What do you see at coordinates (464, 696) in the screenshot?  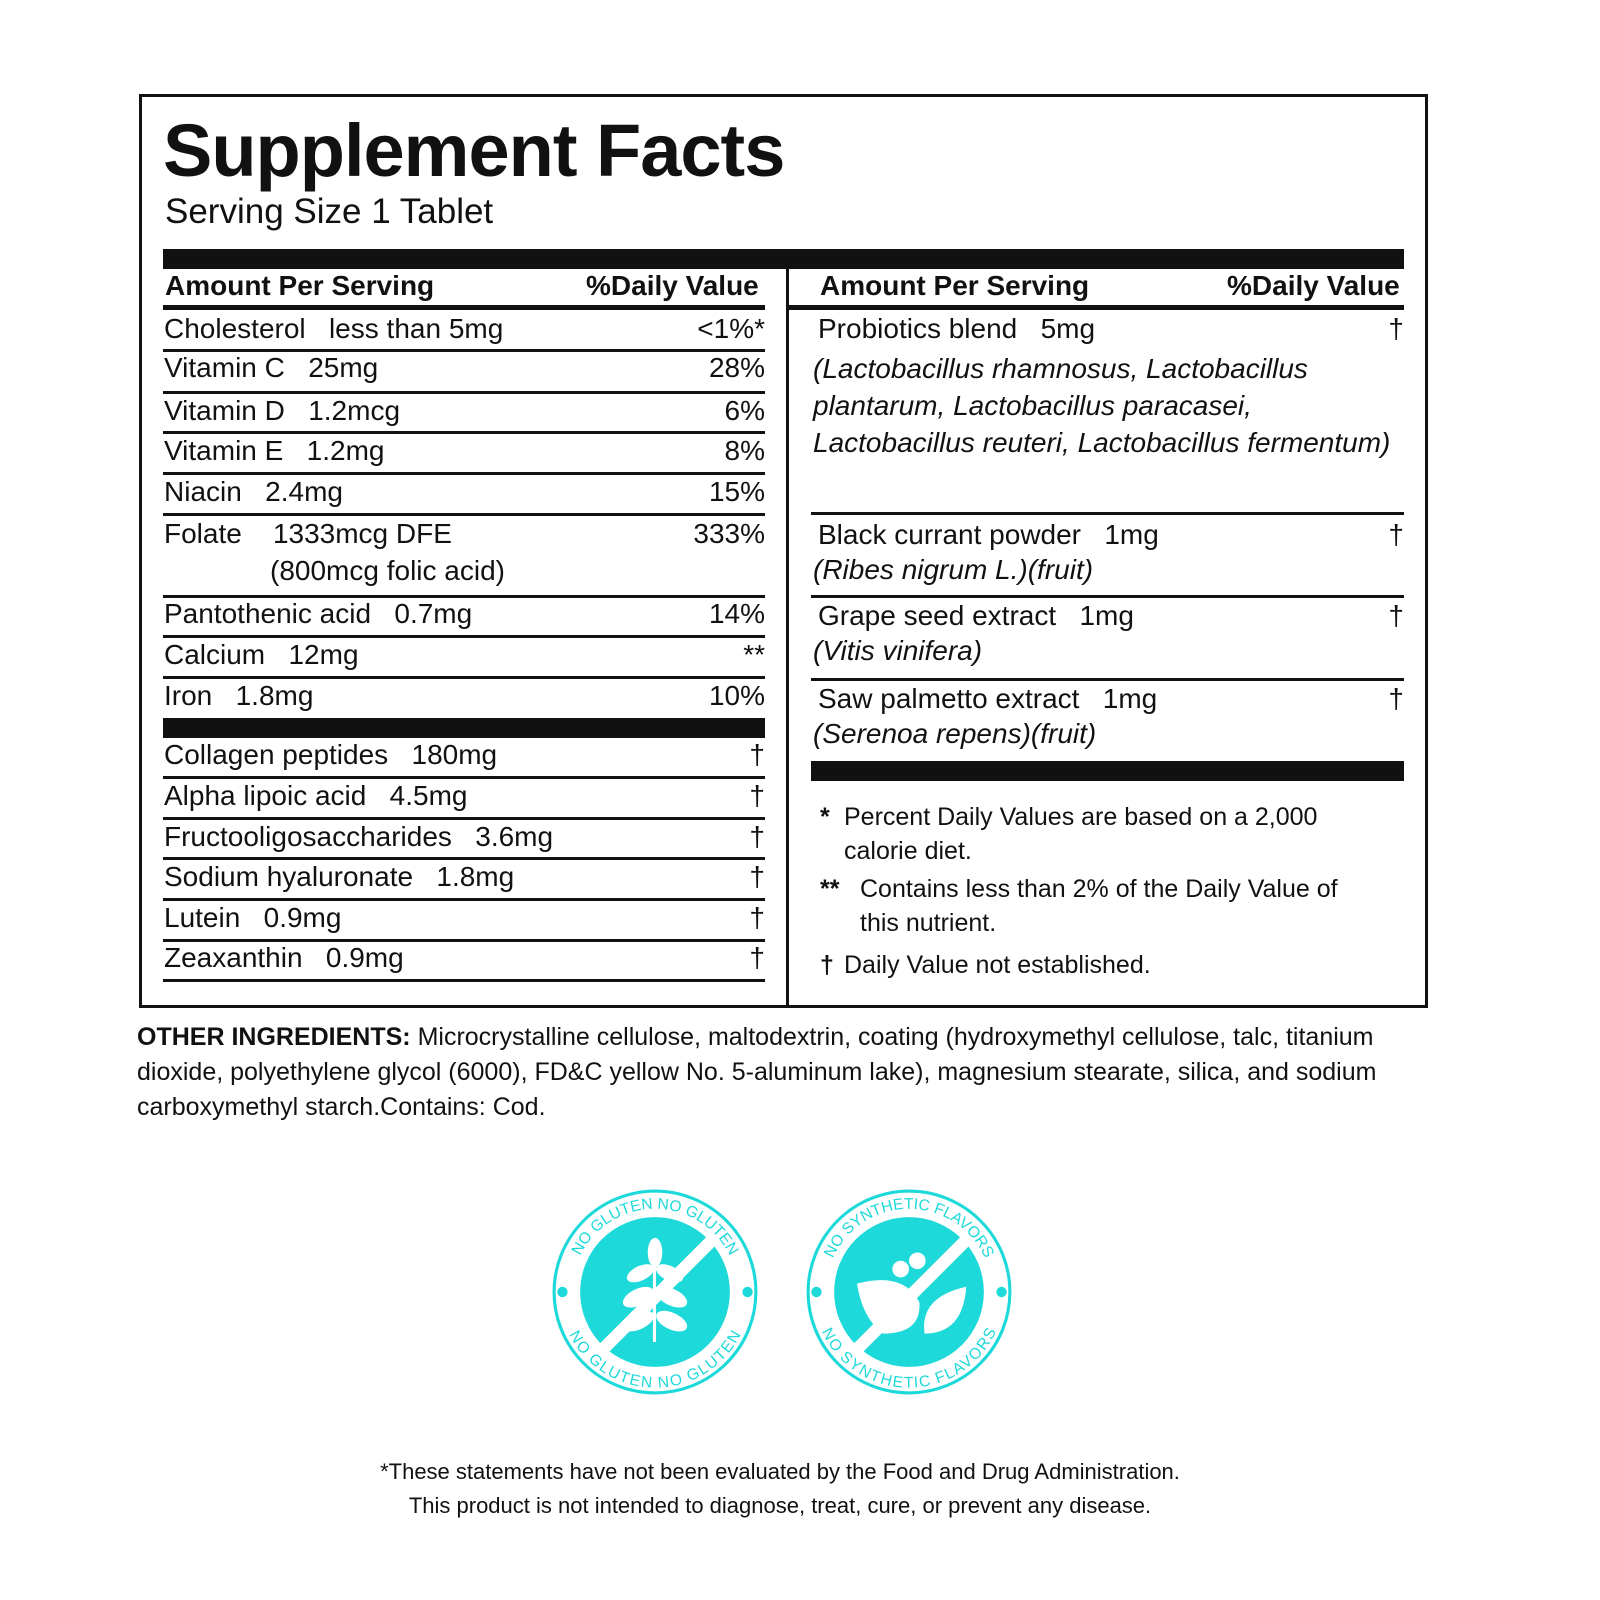 I see `nutrient-row: Iron 1.8mg 10%` at bounding box center [464, 696].